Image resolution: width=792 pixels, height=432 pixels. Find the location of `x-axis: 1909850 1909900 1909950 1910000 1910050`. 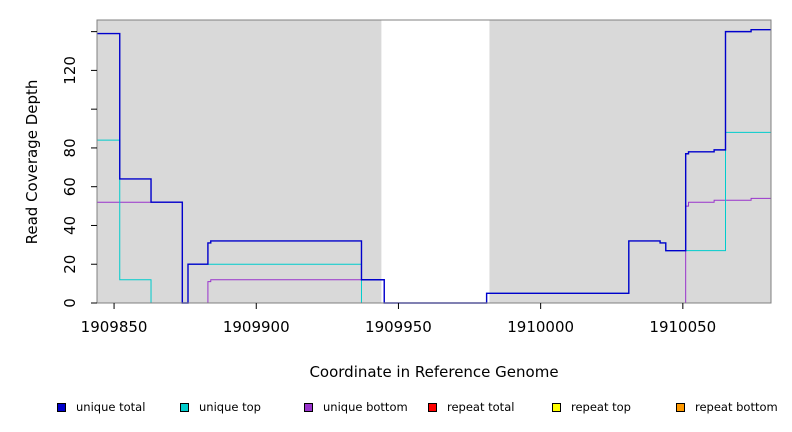

x-axis: 1909850 1909900 1909950 1910000 1910050 is located at coordinates (398, 319).